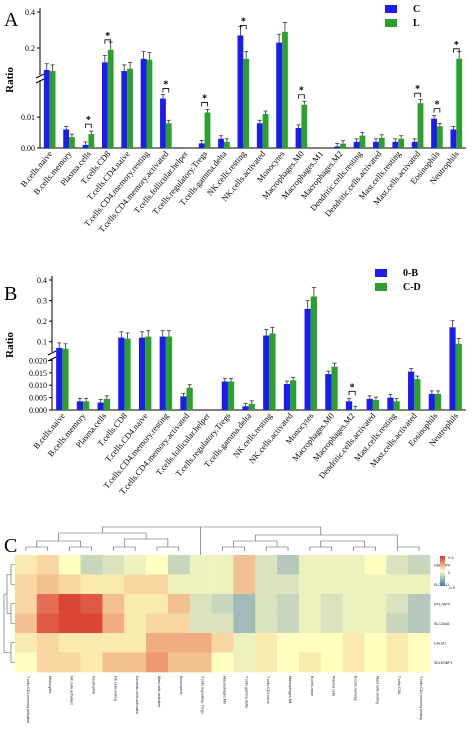  I want to click on heatmap-col-label: T.cells.CD4.memory.activated, so click(28, 699).